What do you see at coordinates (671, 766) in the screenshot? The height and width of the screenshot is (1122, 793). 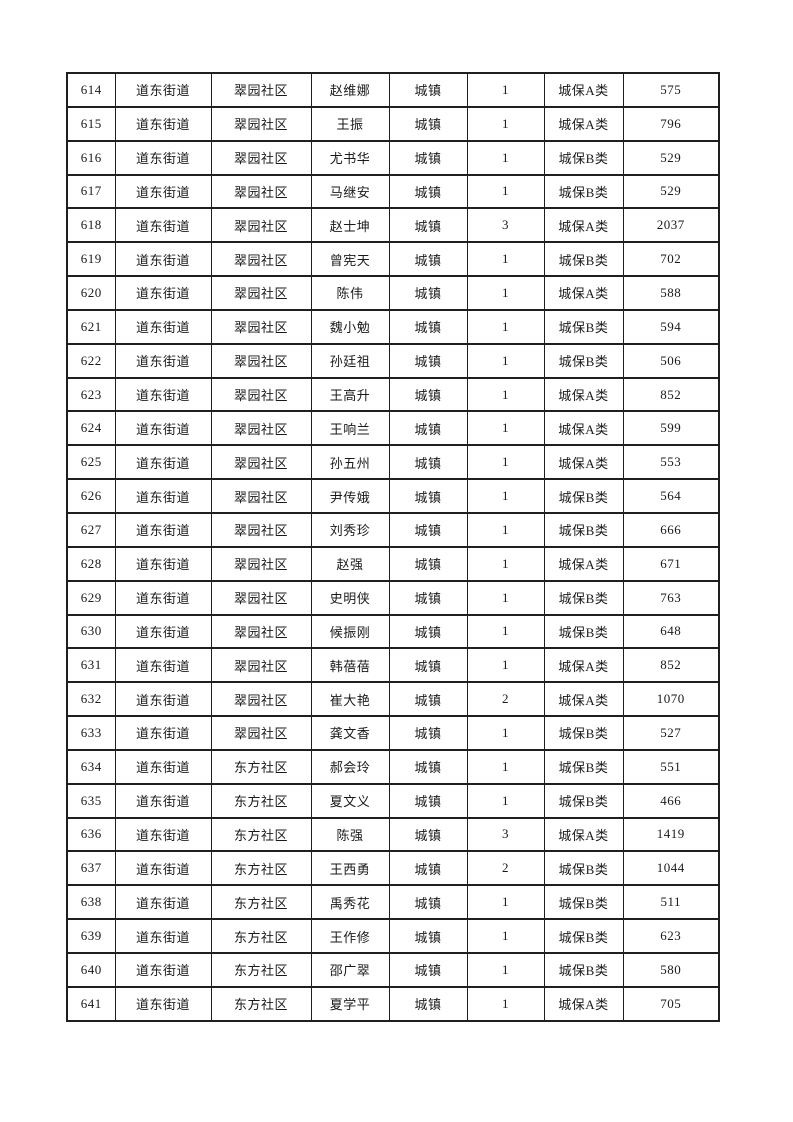 I see `cell-amount: 551` at bounding box center [671, 766].